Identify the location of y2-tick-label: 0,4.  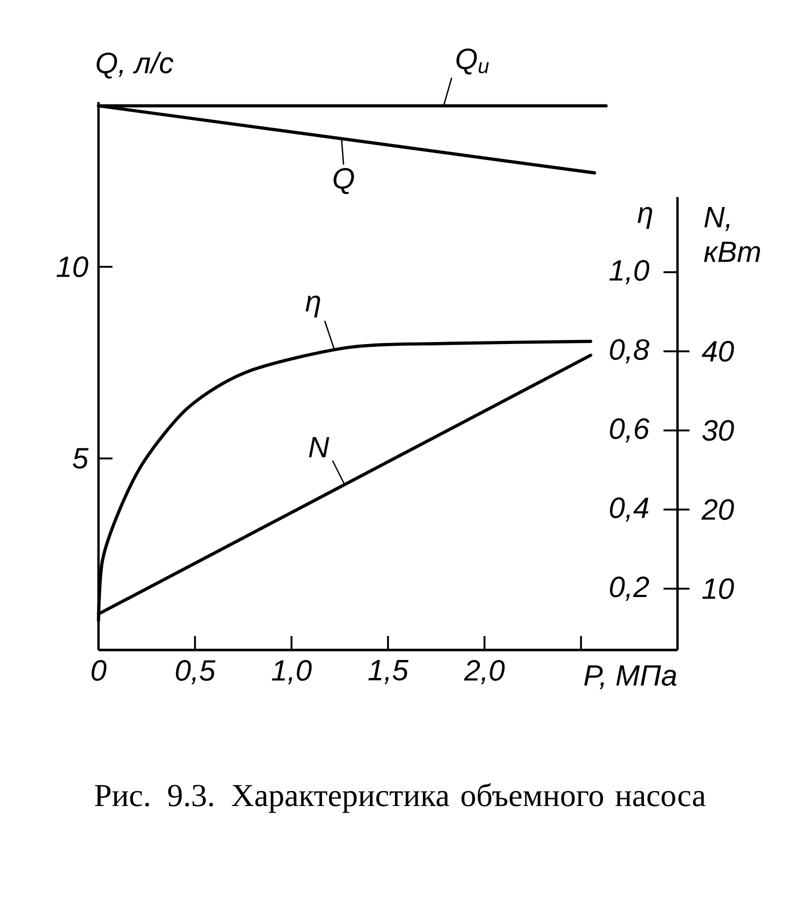
(629, 509).